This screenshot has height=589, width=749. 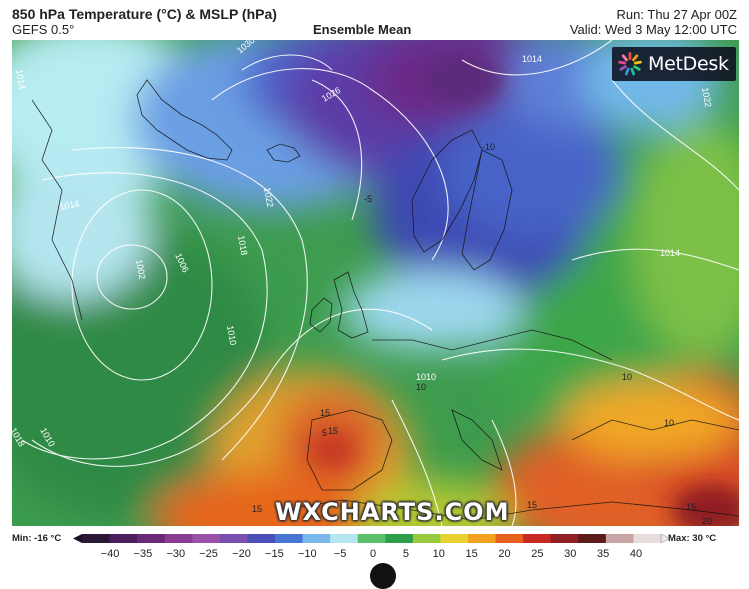 I want to click on legend-tick-label: −20, so click(x=241, y=554).